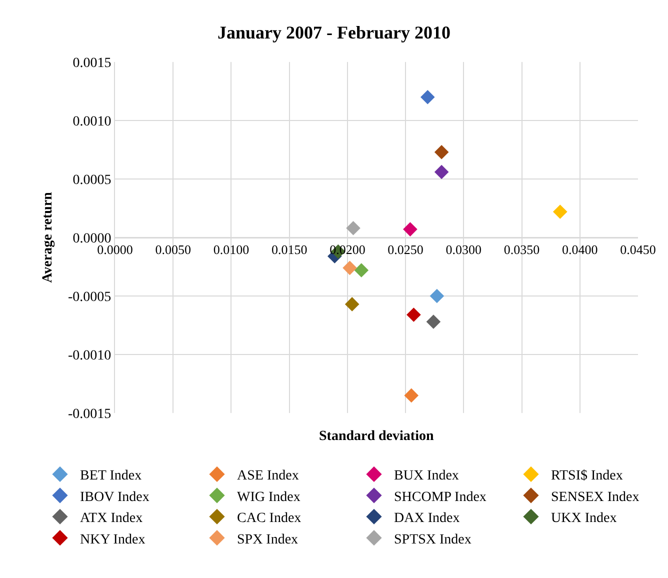  I want to click on x-tick-label: 0.0350, so click(522, 250).